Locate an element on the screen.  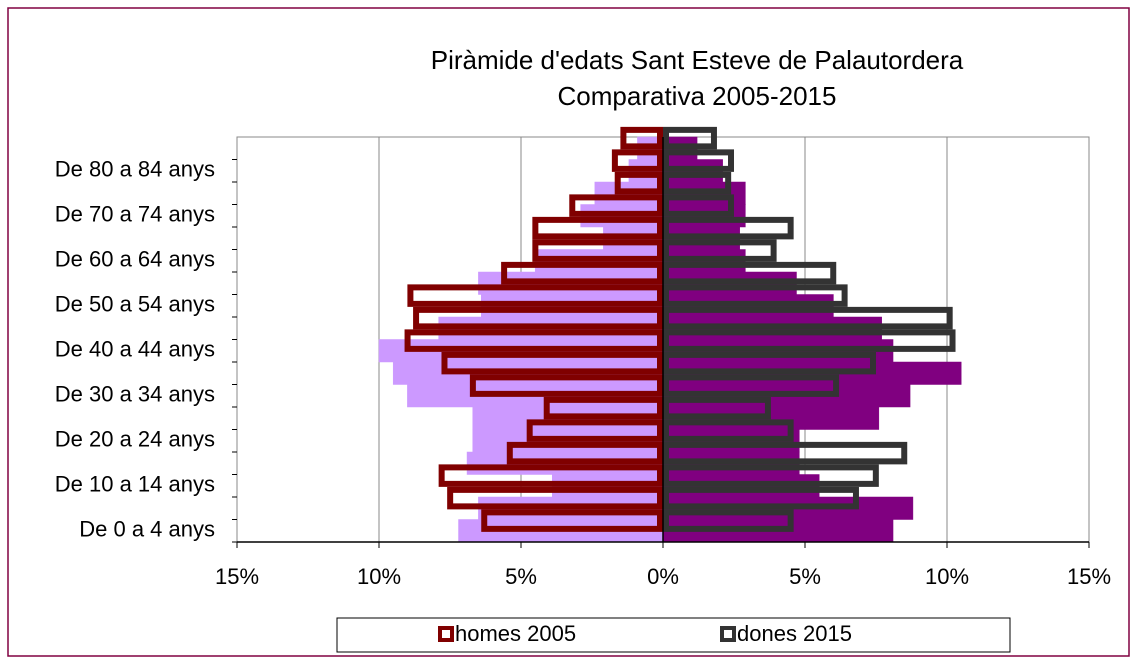
y-tick-label: De 30 a 34 anys is located at coordinates (135, 394).